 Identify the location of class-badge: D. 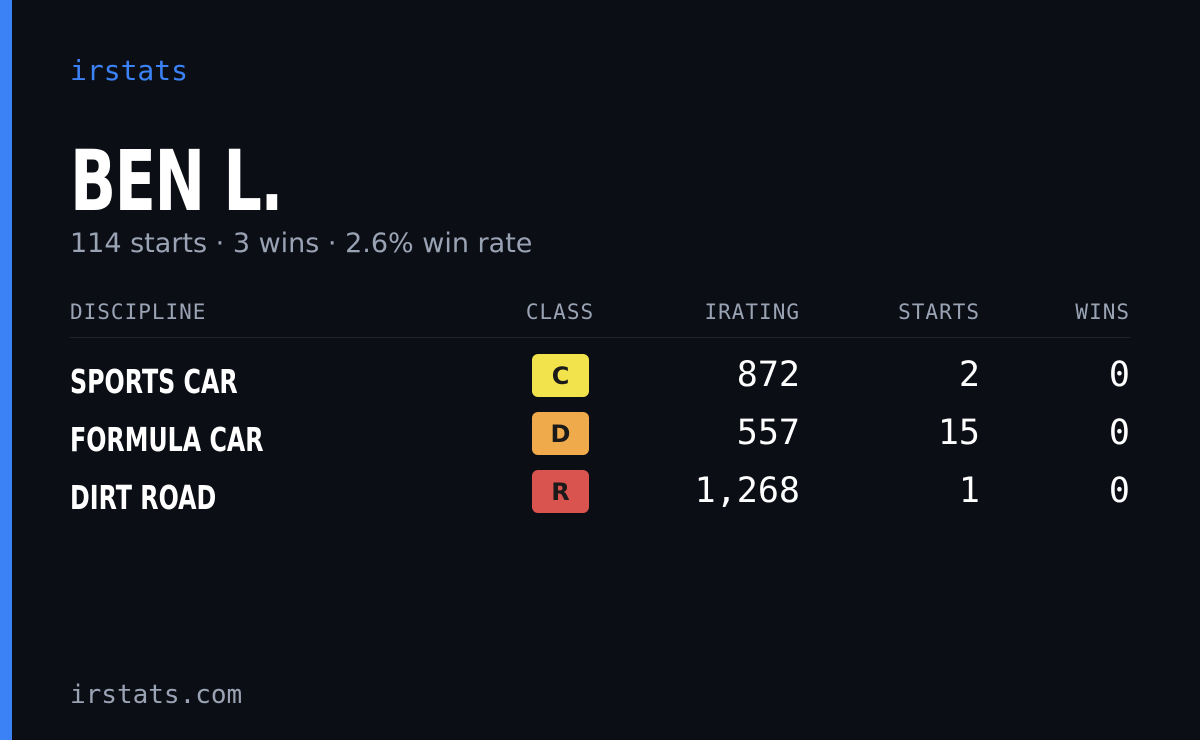
(560, 433).